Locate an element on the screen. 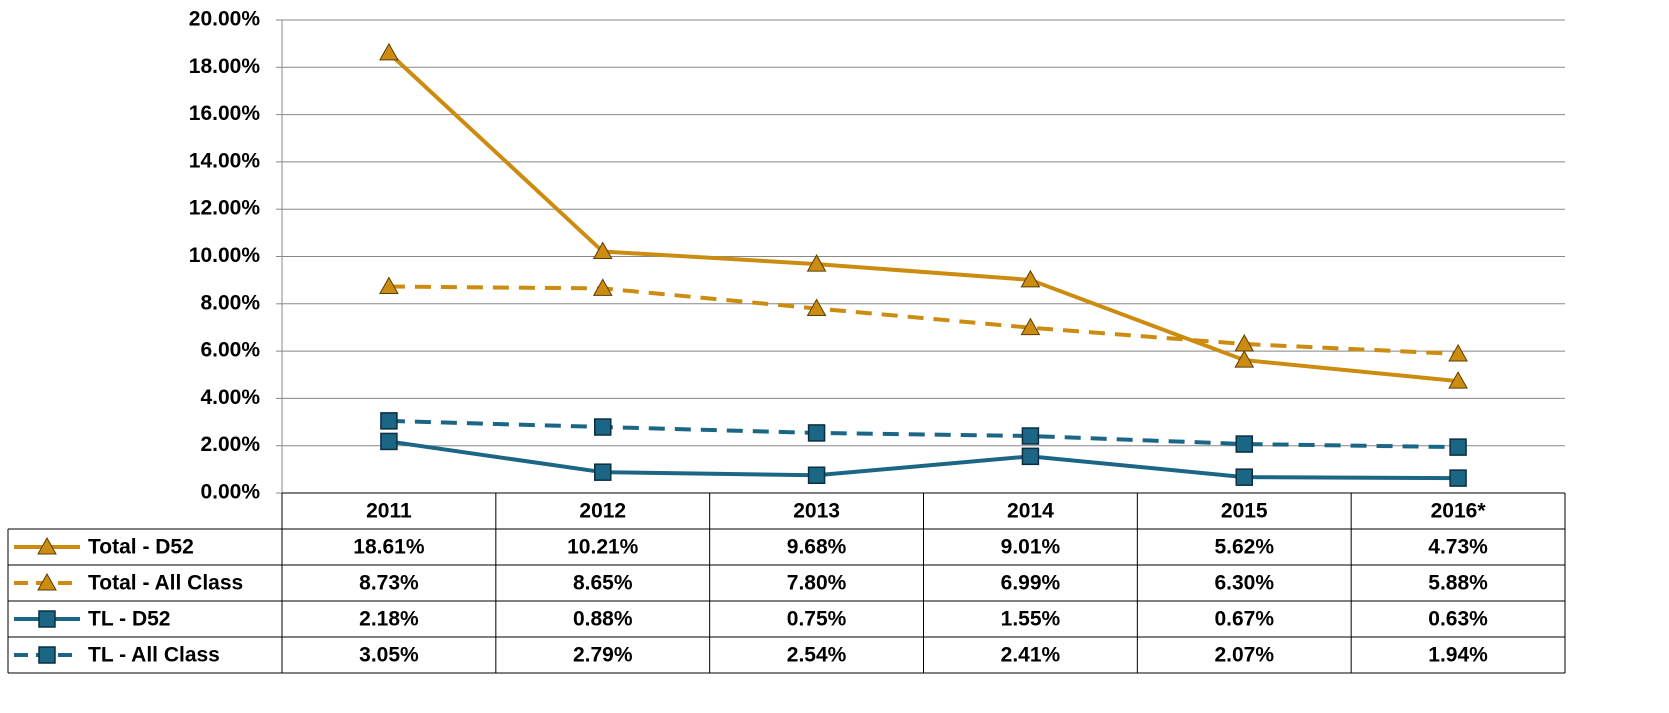 This screenshot has height=713, width=1669. legend-label: Total - All Class is located at coordinates (165, 583).